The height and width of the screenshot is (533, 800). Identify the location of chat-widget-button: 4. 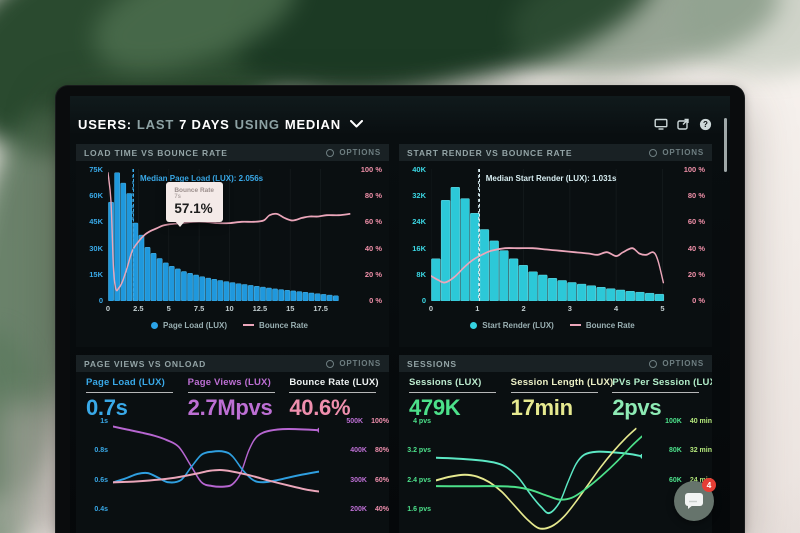
(695, 499).